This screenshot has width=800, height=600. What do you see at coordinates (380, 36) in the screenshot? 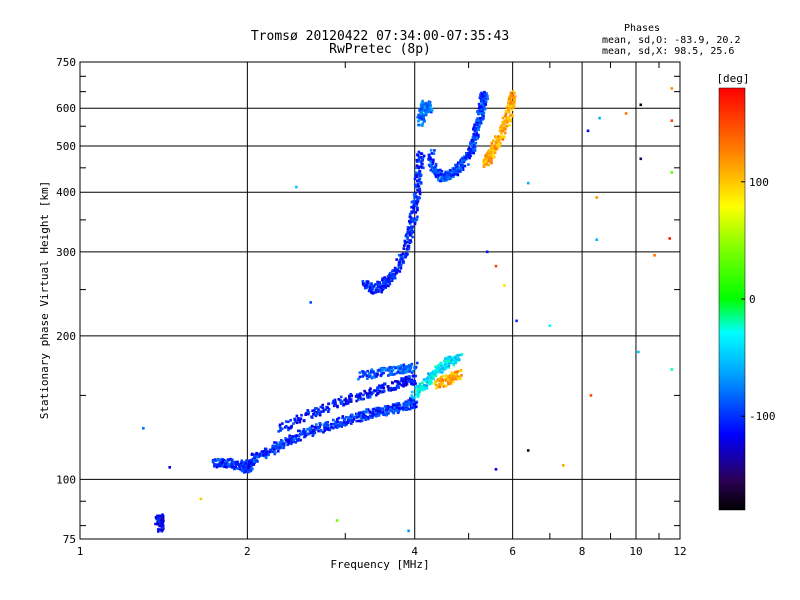
I see `chart-title: Tromsø 20120422 07:34:00-07:35:43` at bounding box center [380, 36].